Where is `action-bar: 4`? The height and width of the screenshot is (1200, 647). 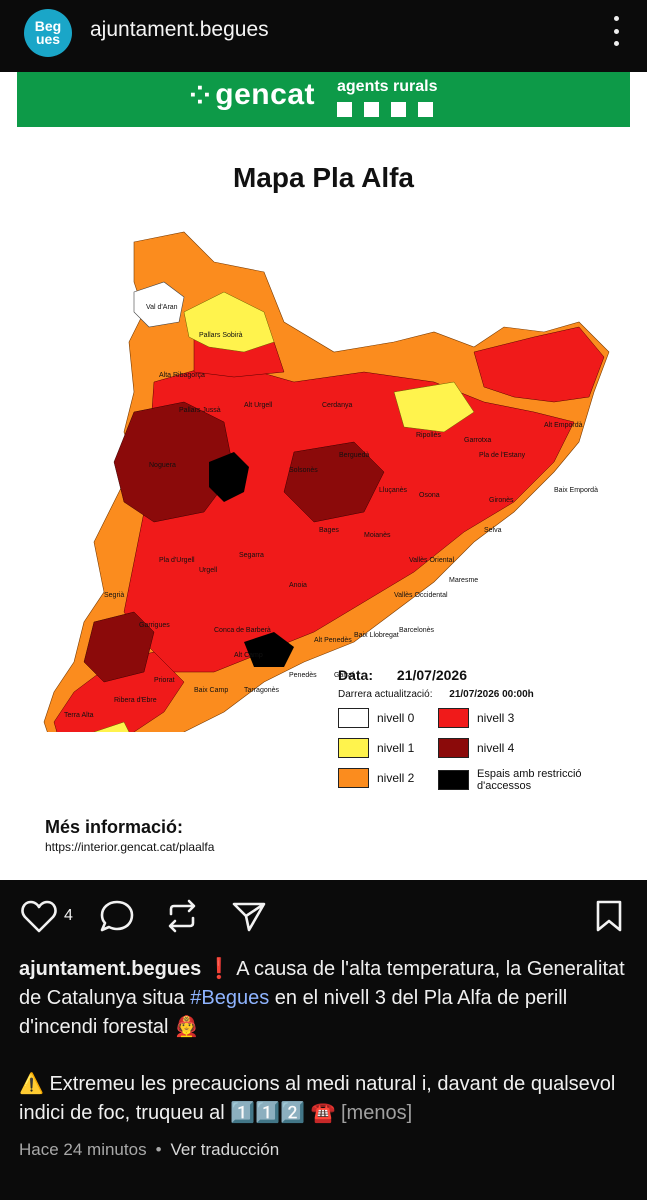
action-bar: 4 is located at coordinates (323, 916).